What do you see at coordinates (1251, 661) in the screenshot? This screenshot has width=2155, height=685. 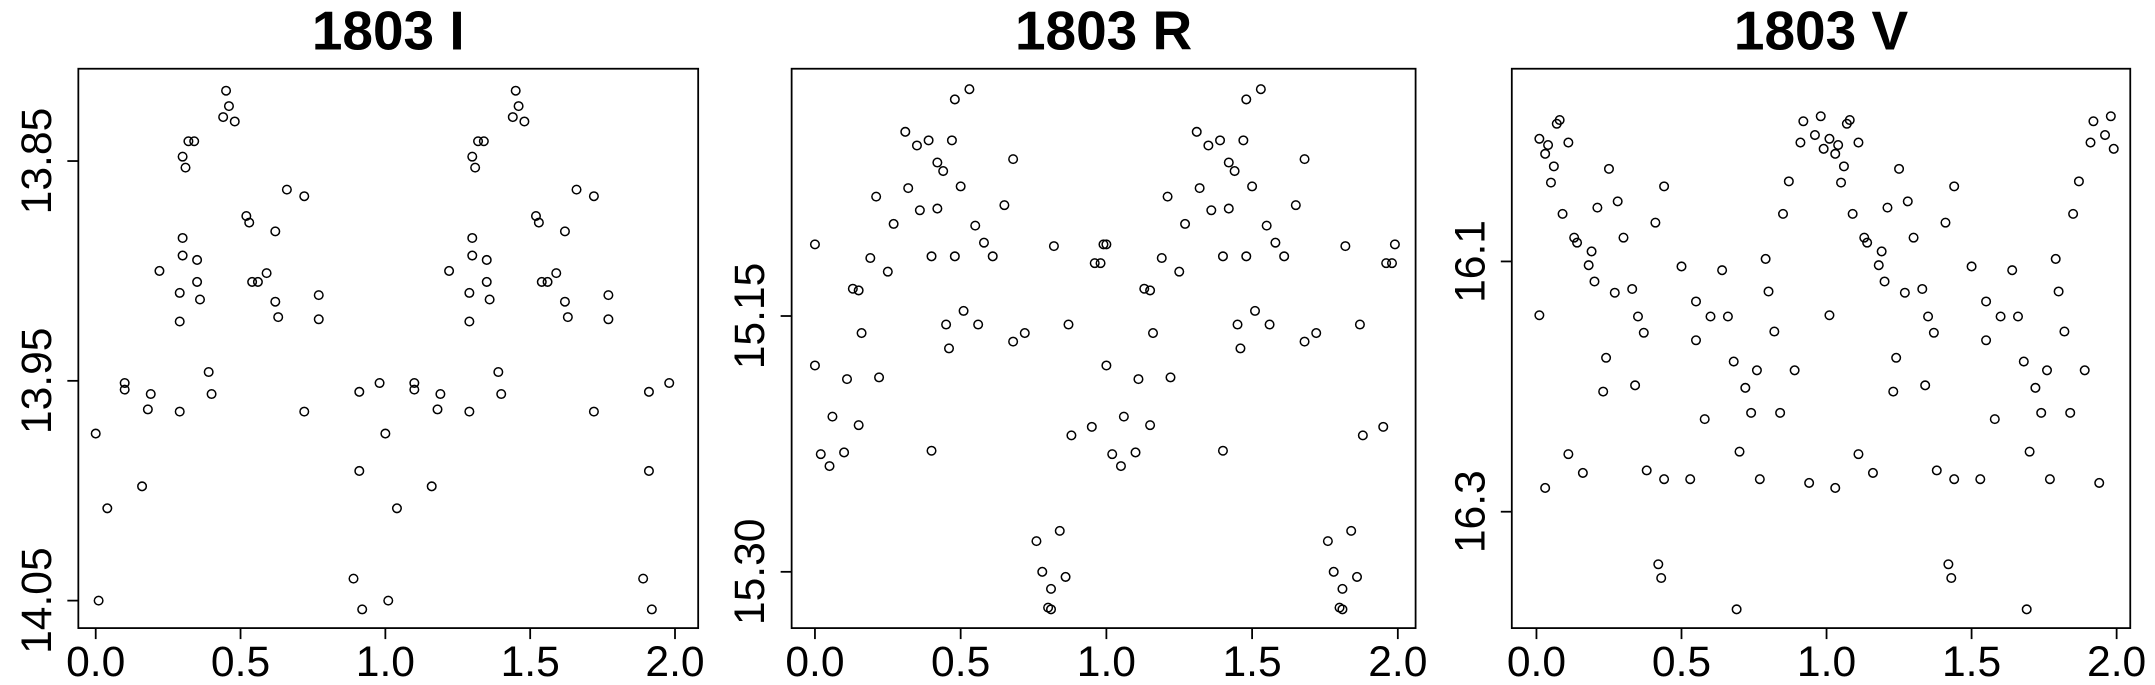 I see `x-tick-label: 1.5` at bounding box center [1251, 661].